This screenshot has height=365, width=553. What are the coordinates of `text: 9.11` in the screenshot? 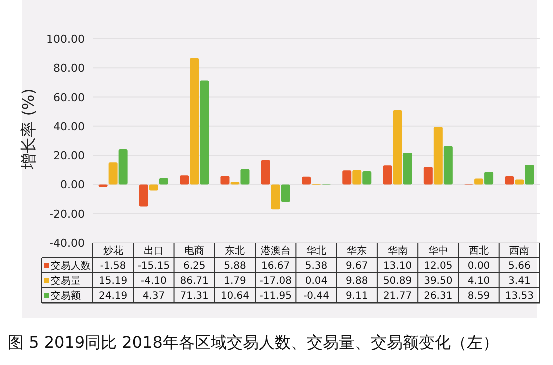 It's located at (357, 296).